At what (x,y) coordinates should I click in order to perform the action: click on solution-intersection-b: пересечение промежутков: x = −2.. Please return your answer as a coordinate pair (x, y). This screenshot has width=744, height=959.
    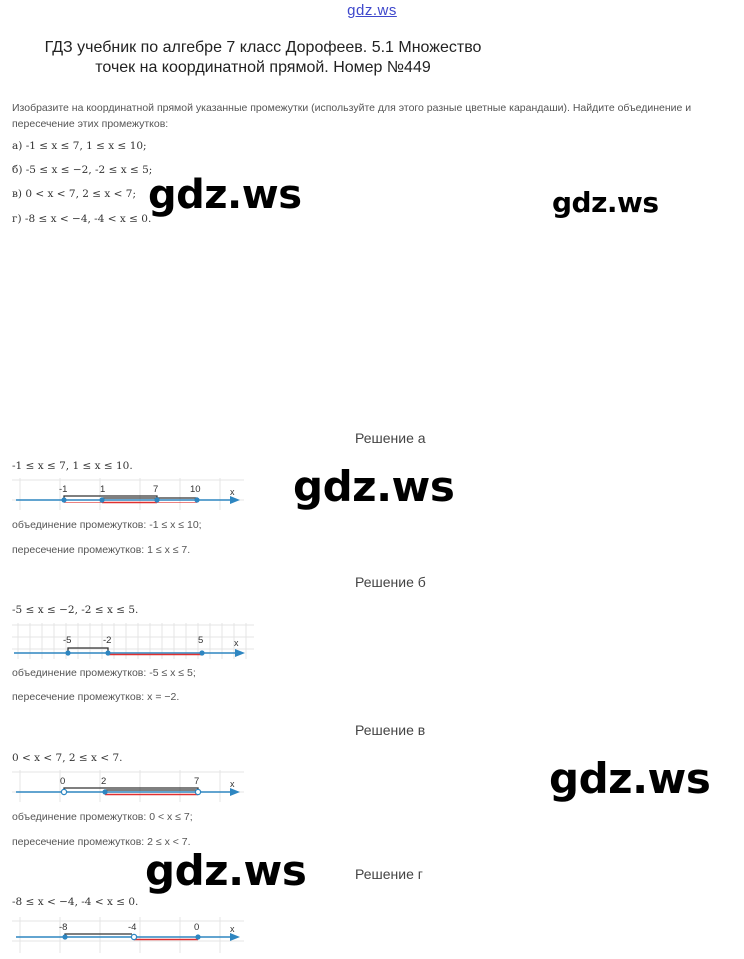
    Looking at the image, I should click on (96, 697).